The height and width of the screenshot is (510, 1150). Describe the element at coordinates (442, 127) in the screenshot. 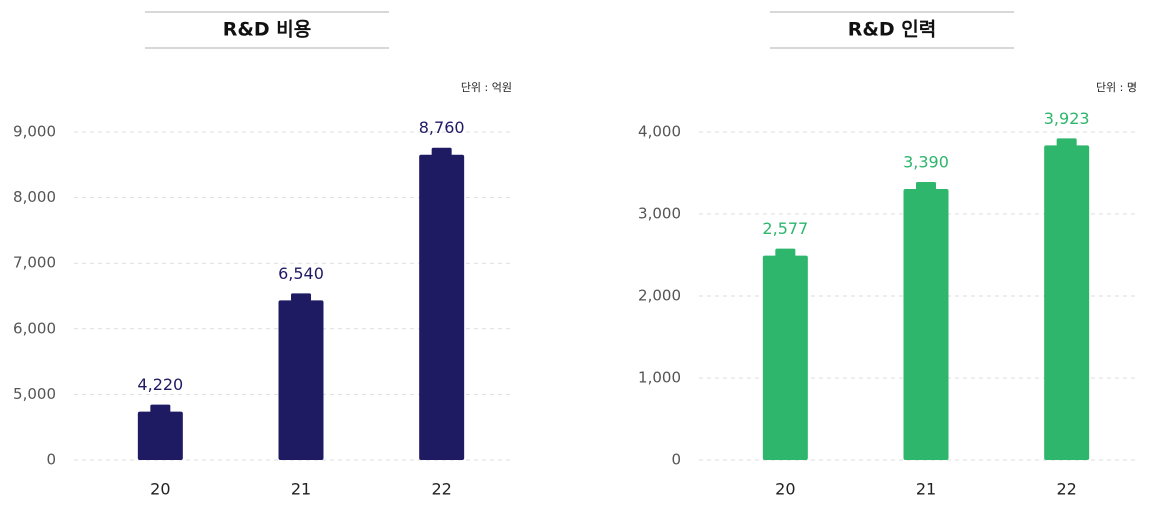

I see `value-label: 8,760` at that location.